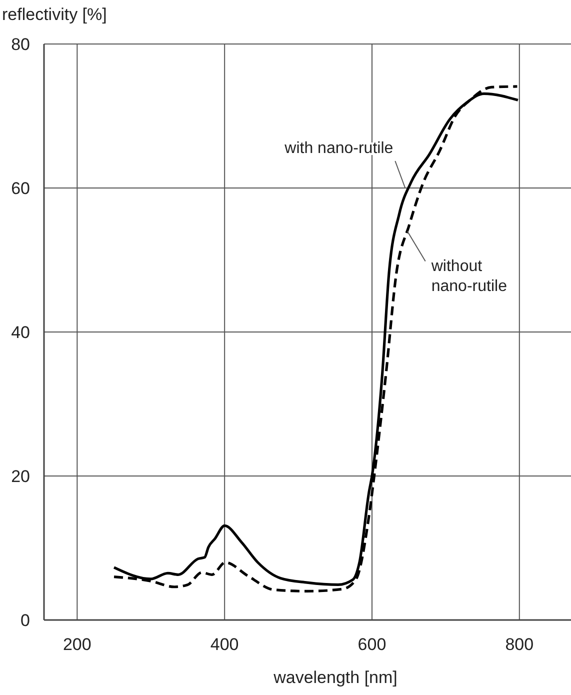  Describe the element at coordinates (77, 644) in the screenshot. I see `x-tick-label: 200` at that location.